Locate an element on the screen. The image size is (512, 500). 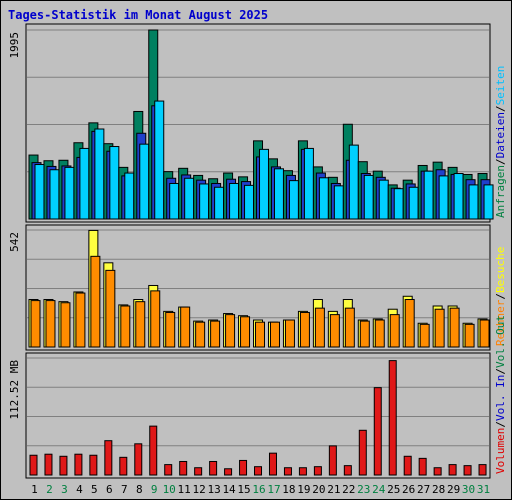
x-tick-label: 24 is located at coordinates (379, 489).